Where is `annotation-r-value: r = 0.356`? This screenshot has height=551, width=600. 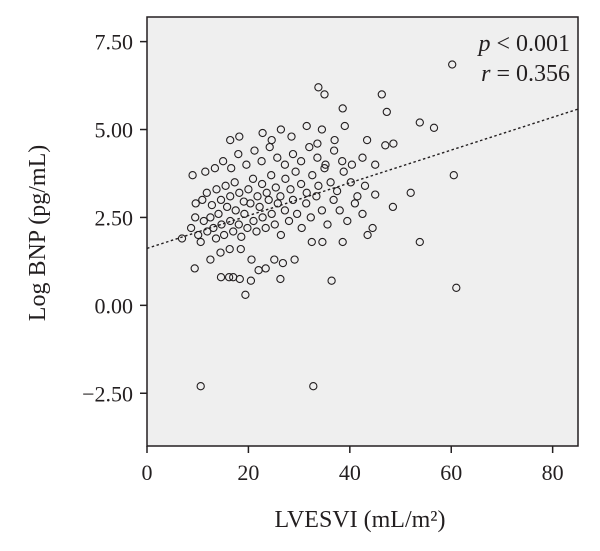
annotation-r-value: r = 0.356 is located at coordinates (525, 74).